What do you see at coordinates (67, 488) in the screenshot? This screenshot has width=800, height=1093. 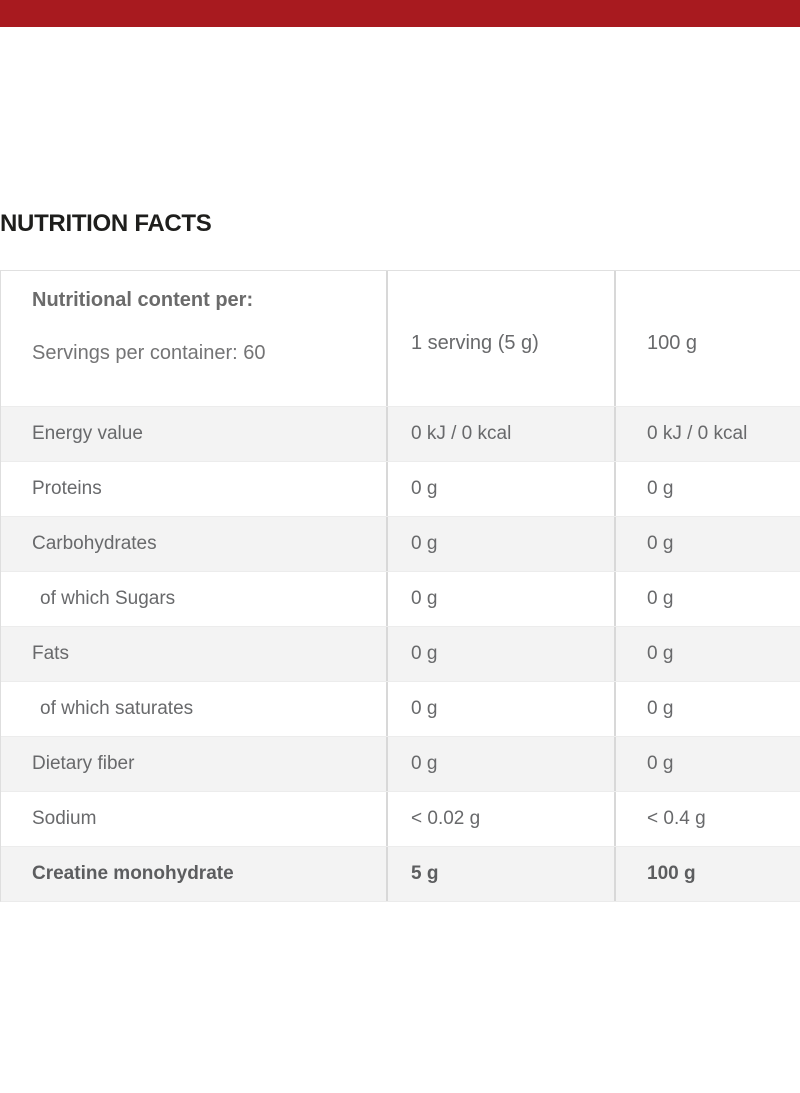 I see `row-label: Proteins` at bounding box center [67, 488].